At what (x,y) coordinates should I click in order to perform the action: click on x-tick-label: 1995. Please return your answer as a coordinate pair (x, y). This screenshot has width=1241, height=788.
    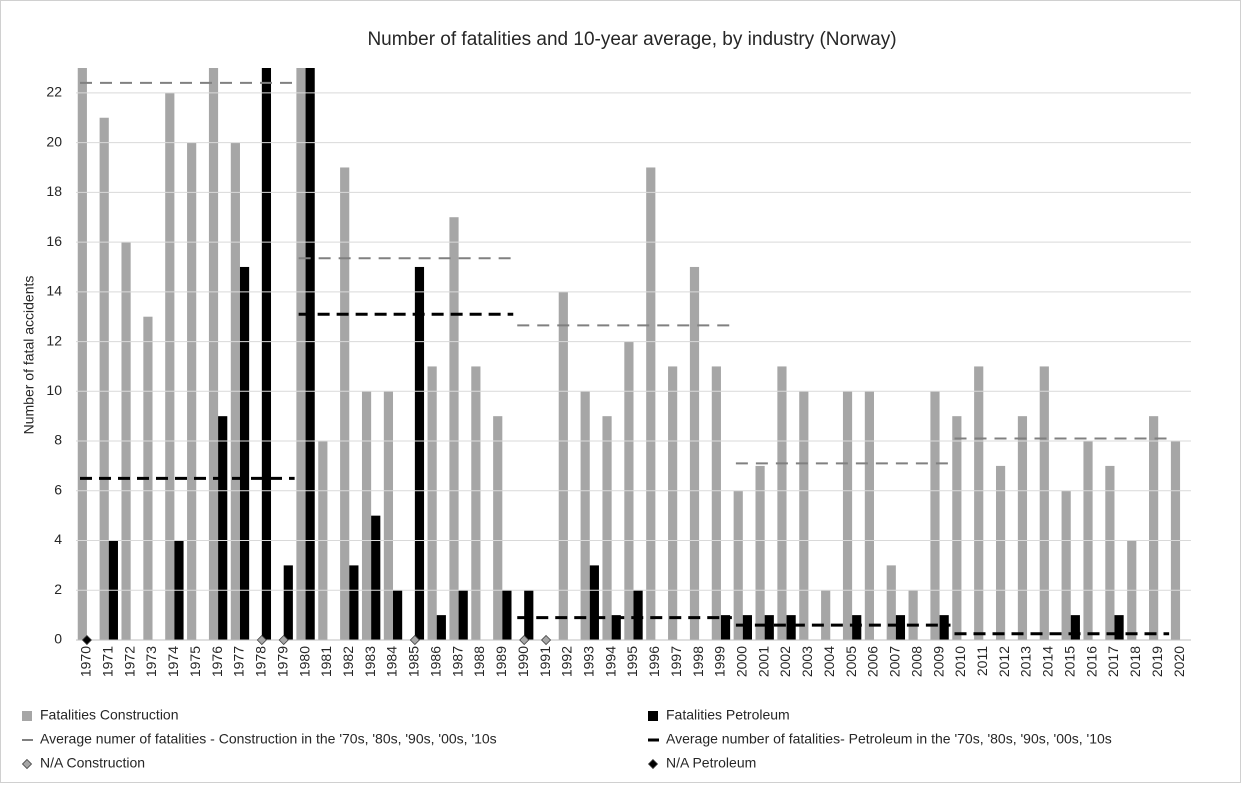
    Looking at the image, I should click on (632, 661).